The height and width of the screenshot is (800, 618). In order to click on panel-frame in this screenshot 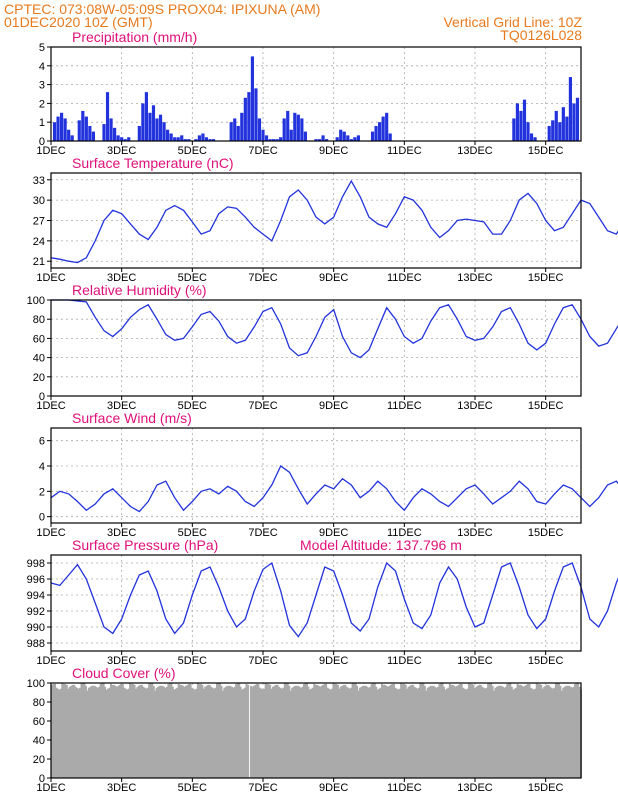, I will do `click(316, 603)`.